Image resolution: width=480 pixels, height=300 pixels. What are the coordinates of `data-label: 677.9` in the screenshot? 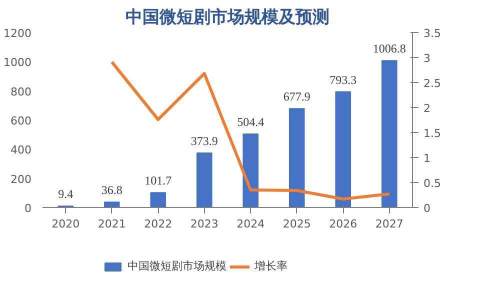 It's located at (296, 97).